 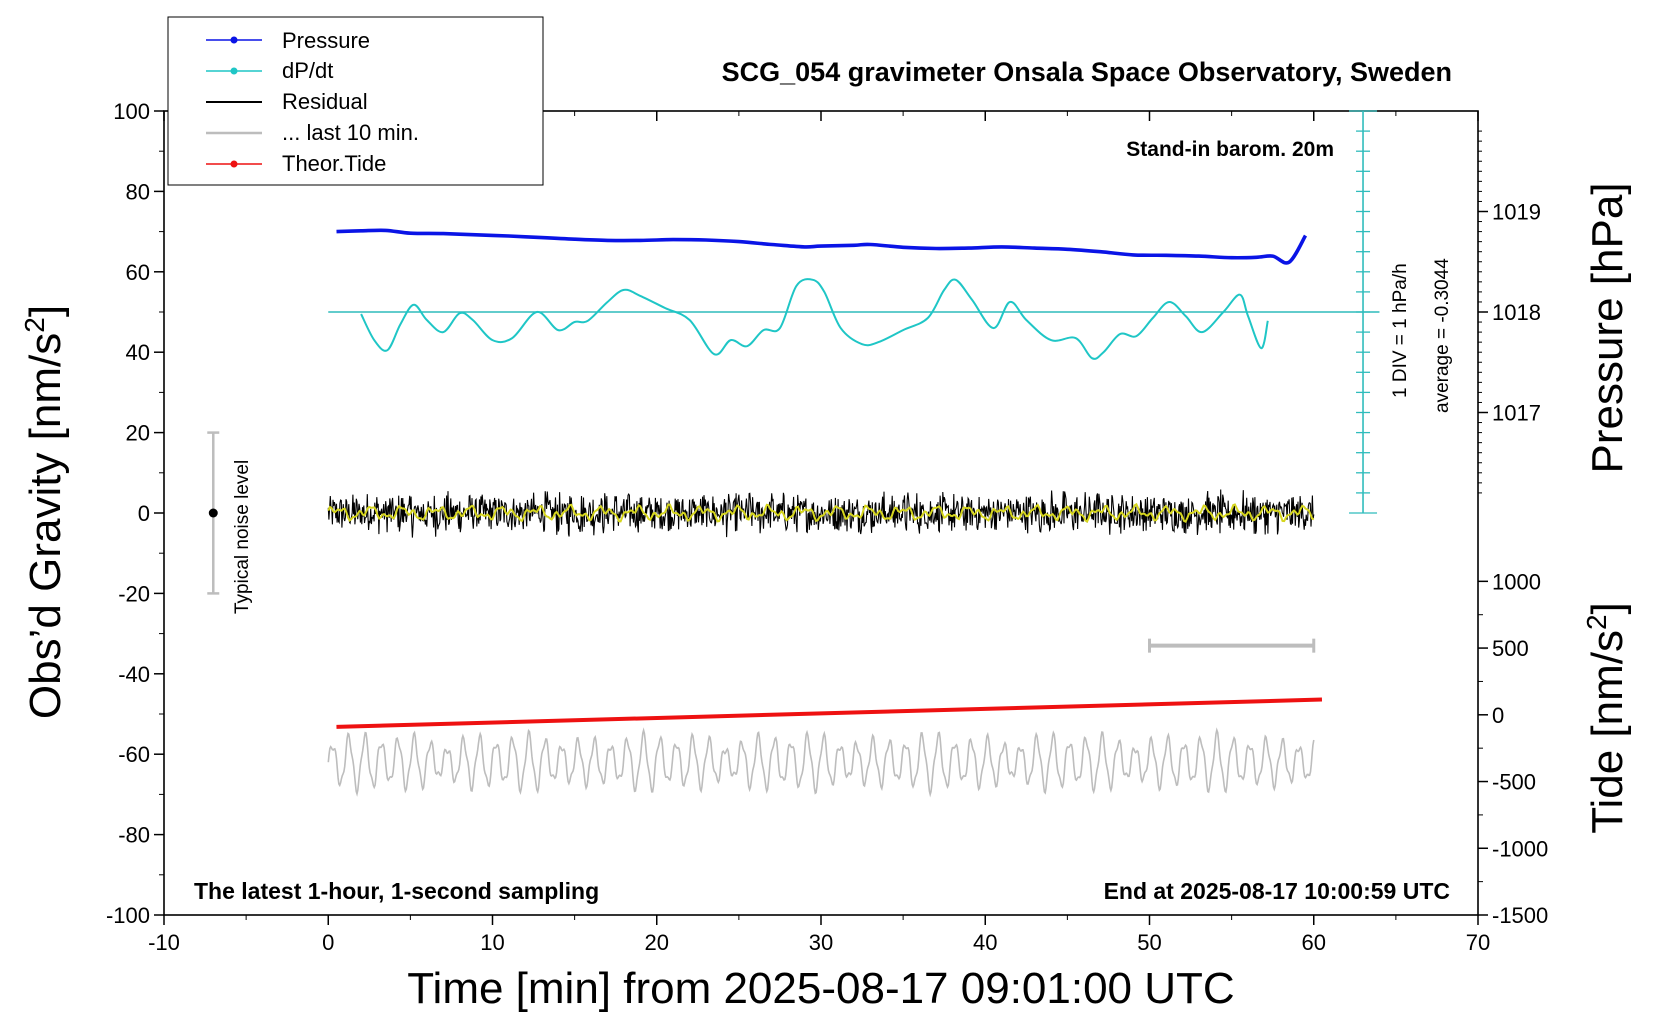 I want to click on stand-in-note: Stand-in barom. 20m, so click(x=1230, y=149).